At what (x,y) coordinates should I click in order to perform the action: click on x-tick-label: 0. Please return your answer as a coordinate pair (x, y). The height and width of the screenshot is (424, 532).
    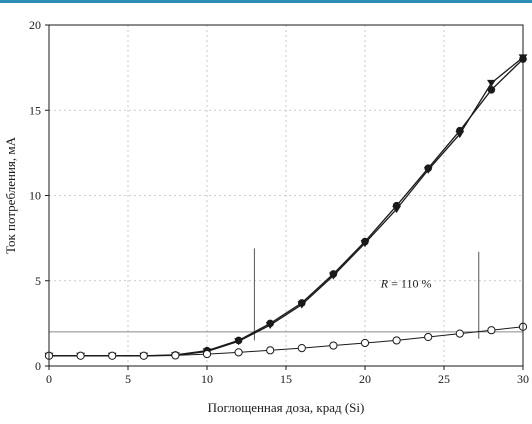
    Looking at the image, I should click on (49, 379).